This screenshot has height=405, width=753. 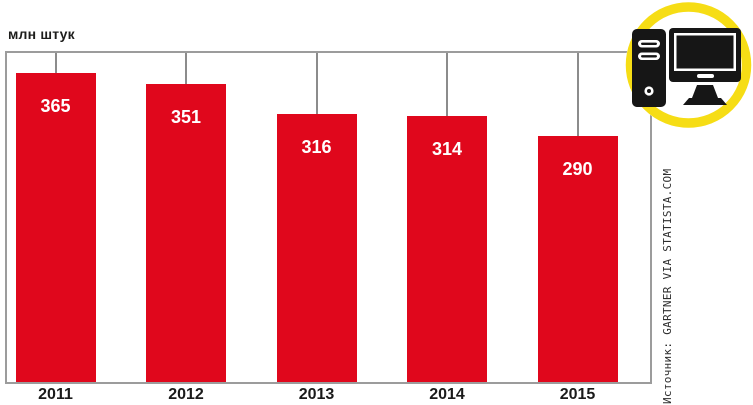 What do you see at coordinates (55, 106) in the screenshot?
I see `bar-value-label: 365` at bounding box center [55, 106].